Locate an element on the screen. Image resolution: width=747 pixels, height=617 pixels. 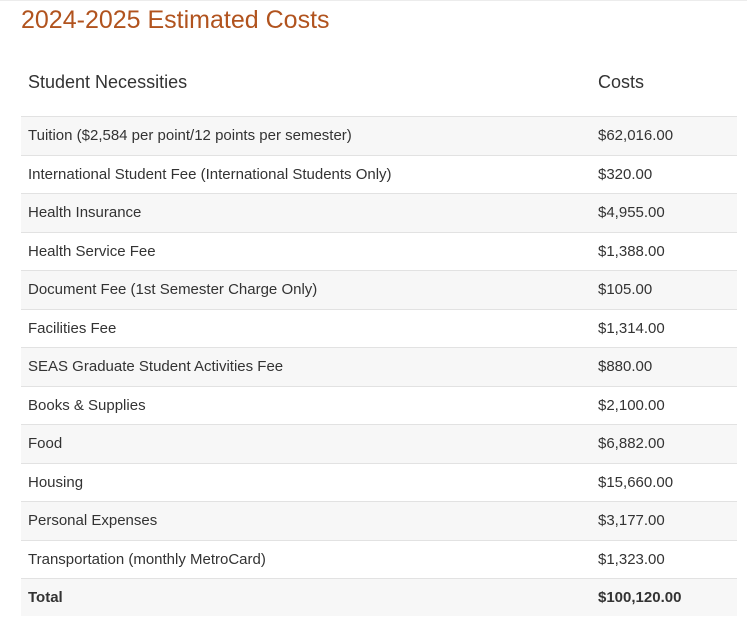
header-row: Student Necessities Costs is located at coordinates (379, 82).